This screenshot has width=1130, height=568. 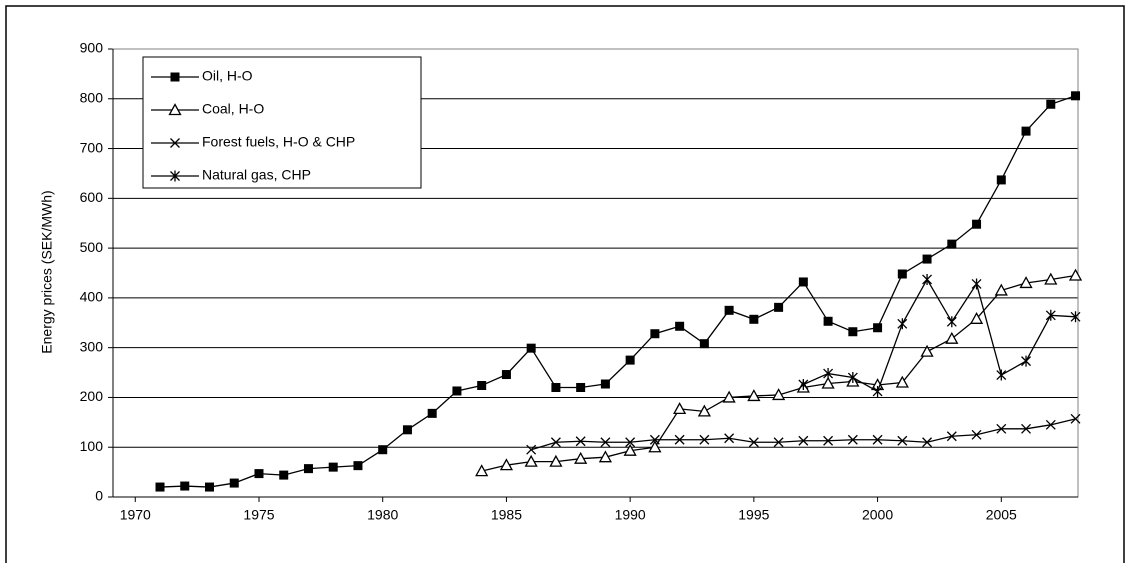 What do you see at coordinates (99, 496) in the screenshot?
I see `y-tick-label: 0` at bounding box center [99, 496].